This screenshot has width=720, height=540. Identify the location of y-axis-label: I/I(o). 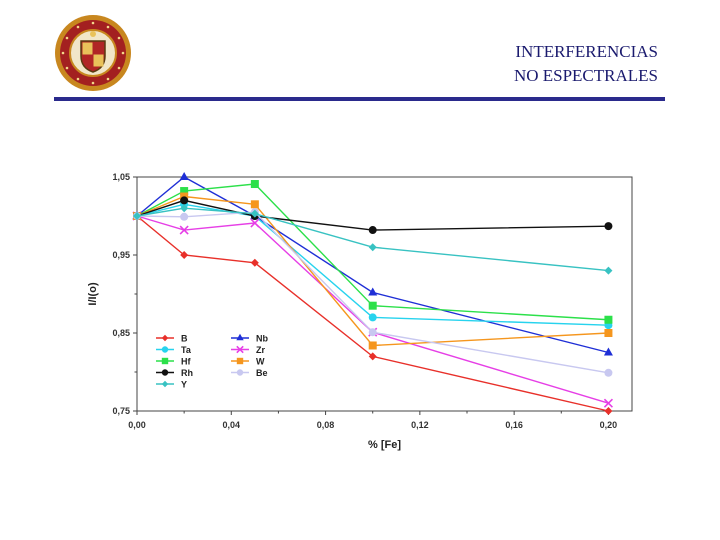
(93, 294).